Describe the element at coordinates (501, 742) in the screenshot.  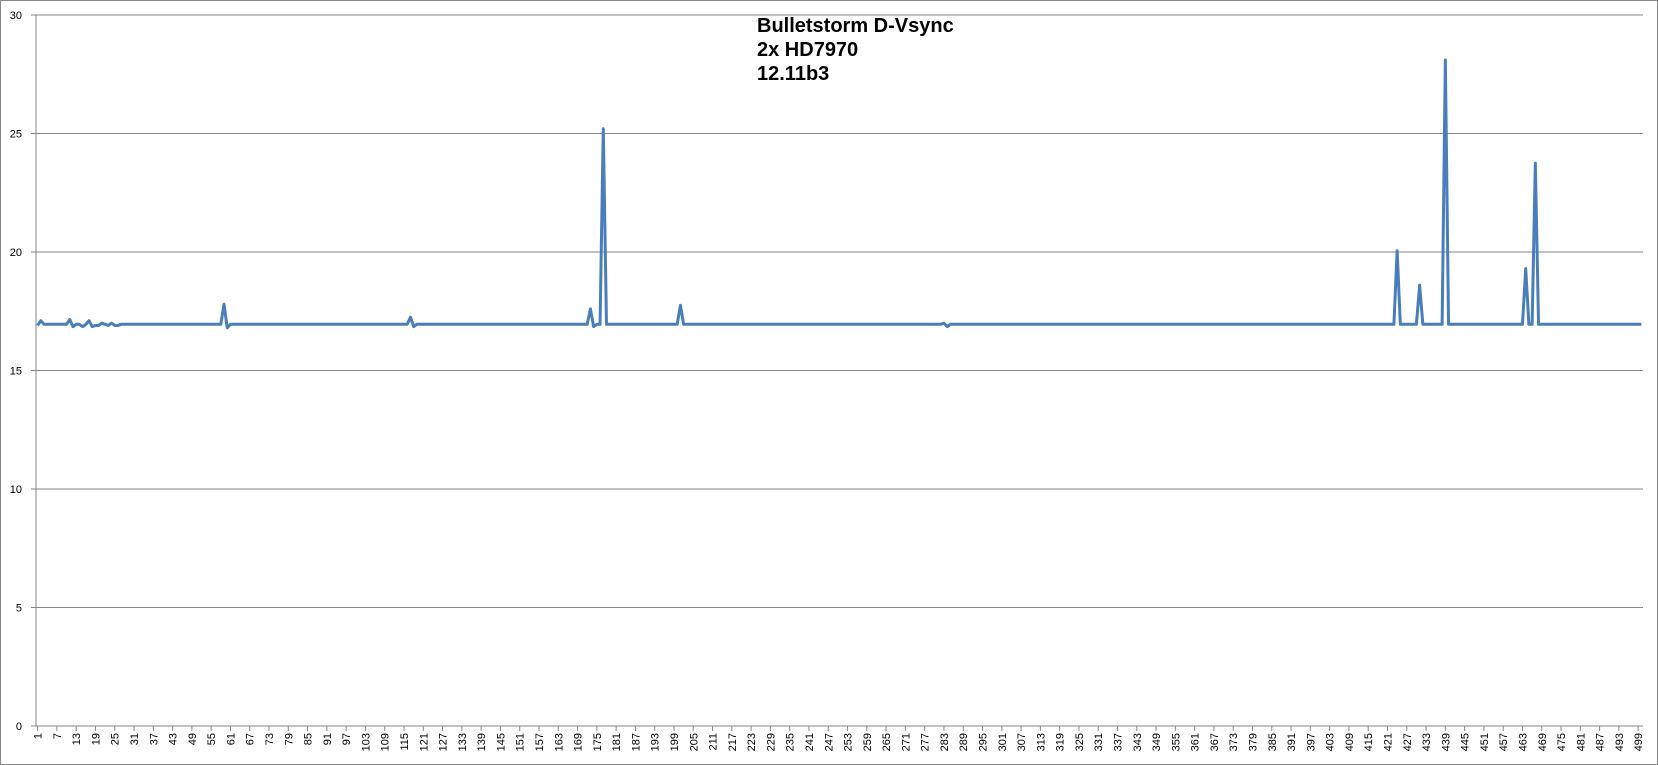
I see `x-tick-label: 145` at that location.